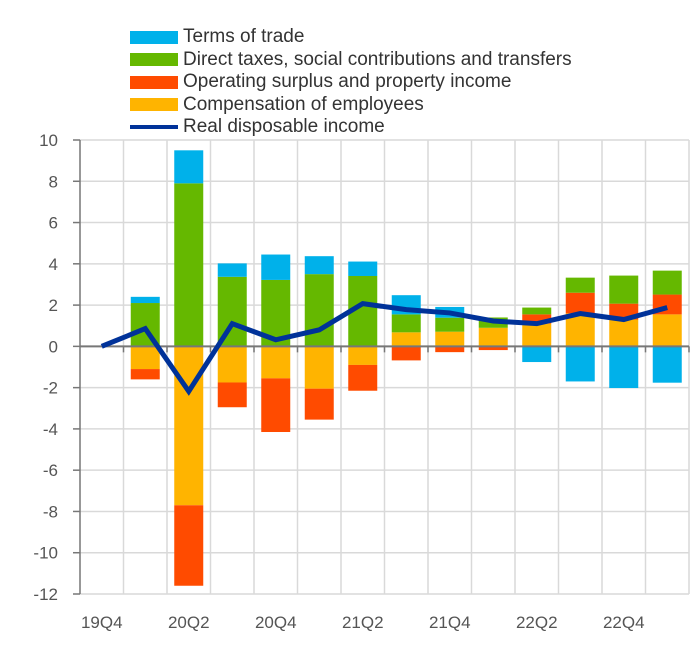 This screenshot has width=694, height=645. What do you see at coordinates (363, 622) in the screenshot?
I see `x-tick-label: 21Q2` at bounding box center [363, 622].